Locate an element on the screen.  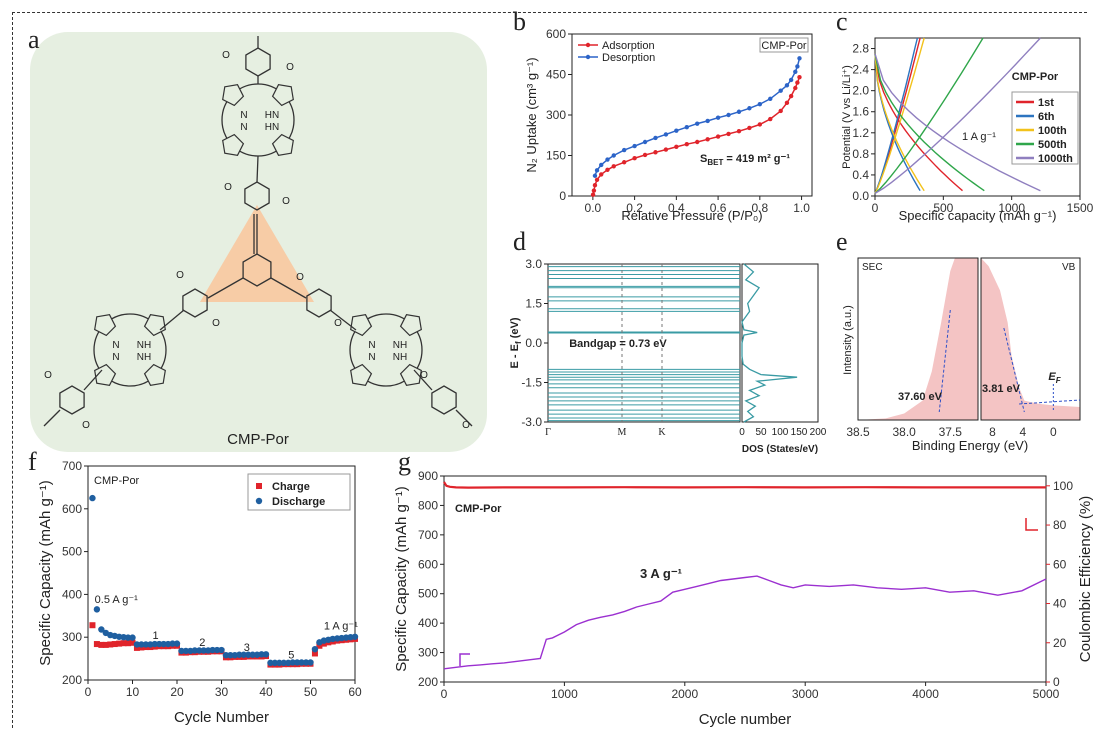
molecule-name: CMP-Por is located at coordinates (258, 439).